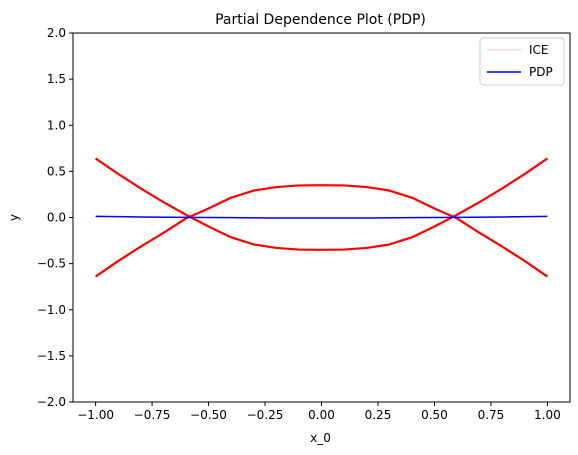  Describe the element at coordinates (51, 310) in the screenshot. I see `y-tick-label: −1.0` at that location.